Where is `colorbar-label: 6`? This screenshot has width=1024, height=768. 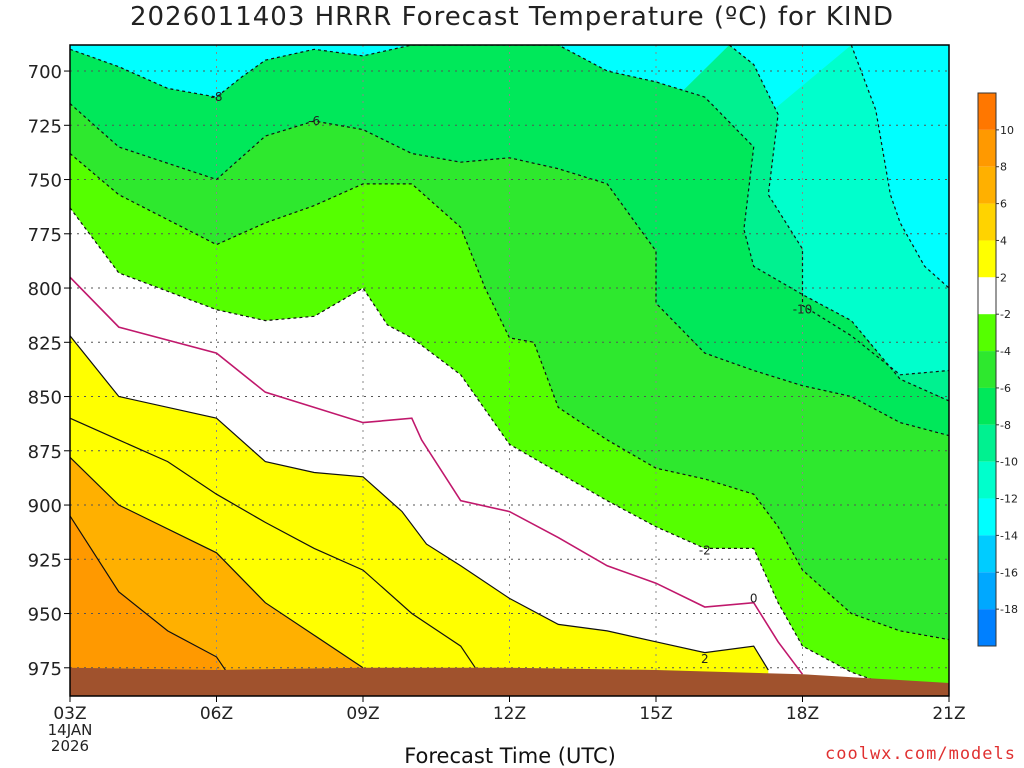 colorbar-label: 6 is located at coordinates (1003, 204).